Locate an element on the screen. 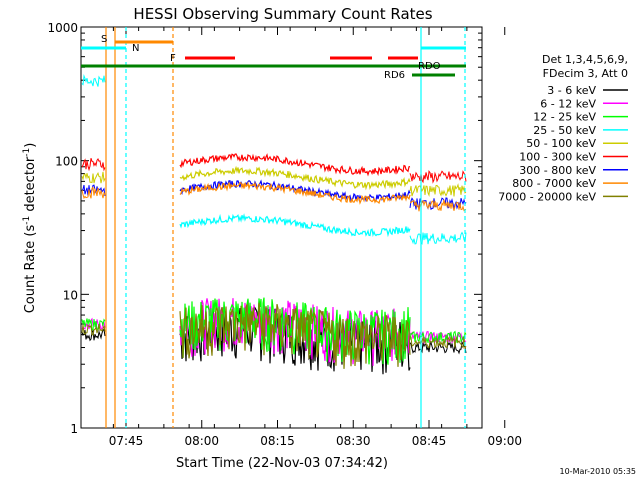 This screenshot has width=640, height=480. legend-label: 50 - 100 keV is located at coordinates (561, 143).